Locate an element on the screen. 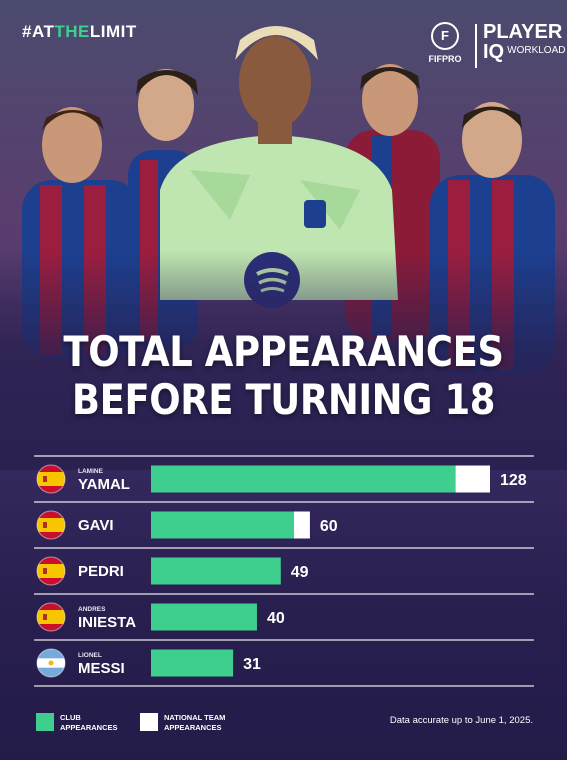  chart-title: TOTAL APPEARANCES BEFORE TURNING 18 is located at coordinates (283, 376).